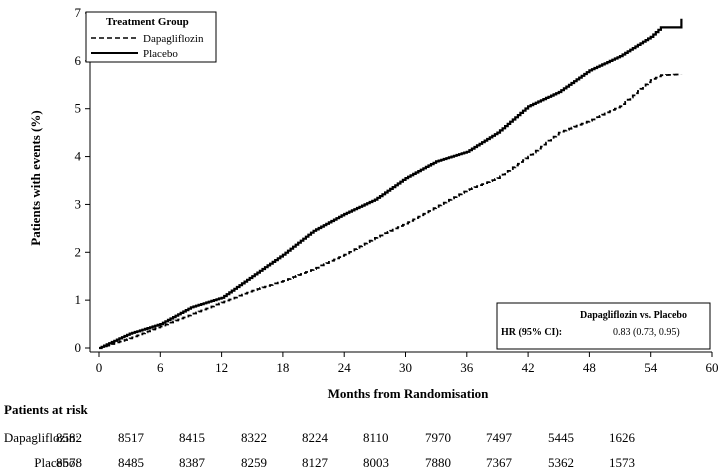 Image resolution: width=726 pixels, height=473 pixels. I want to click on risk-row-label: Dapagliflozin:, so click(41, 437).